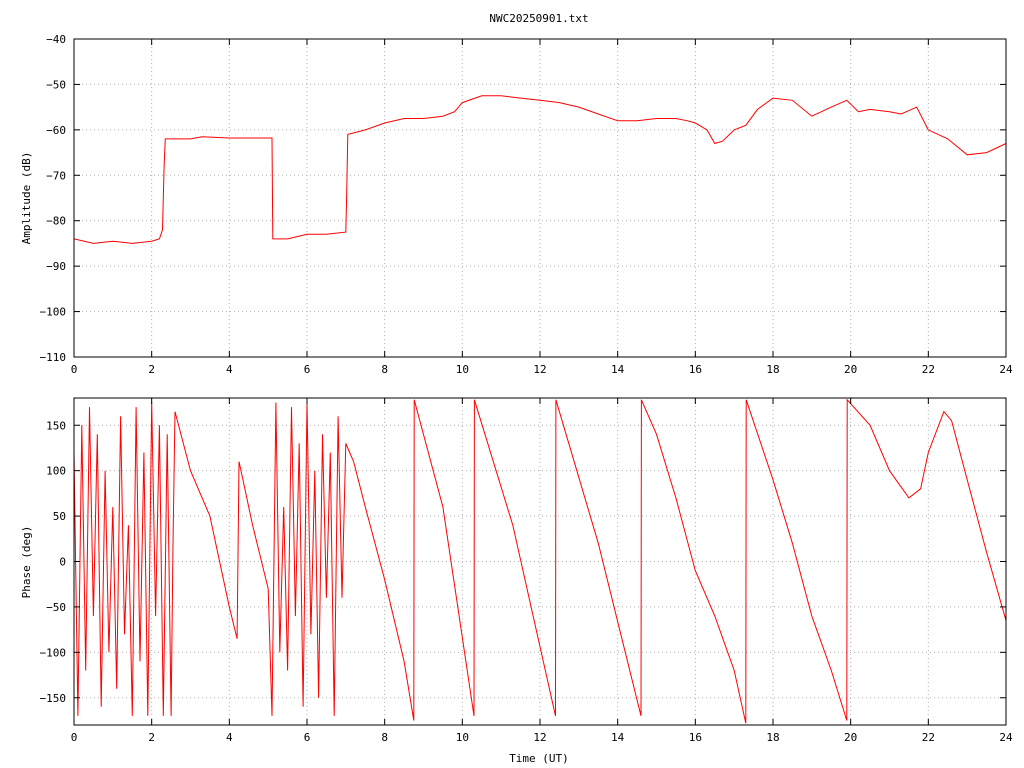 The height and width of the screenshot is (768, 1024). I want to click on amplitude-xtick-label: 4, so click(229, 369).